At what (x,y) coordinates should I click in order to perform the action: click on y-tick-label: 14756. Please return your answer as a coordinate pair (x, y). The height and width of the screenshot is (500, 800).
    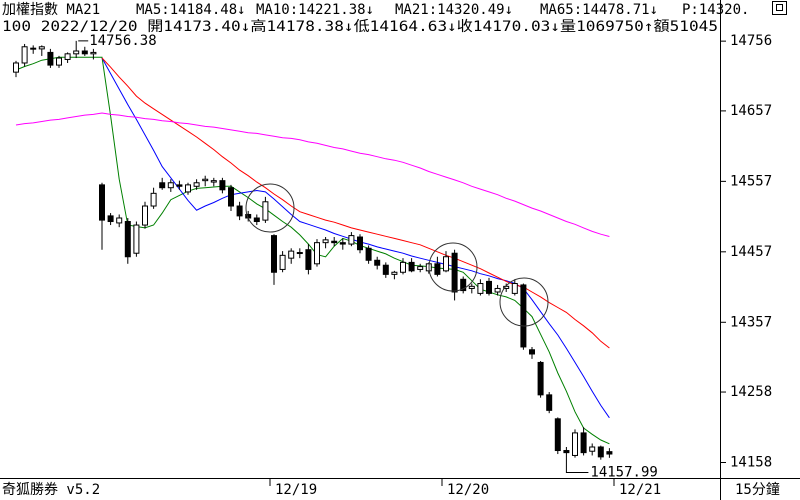
    Looking at the image, I should click on (751, 41).